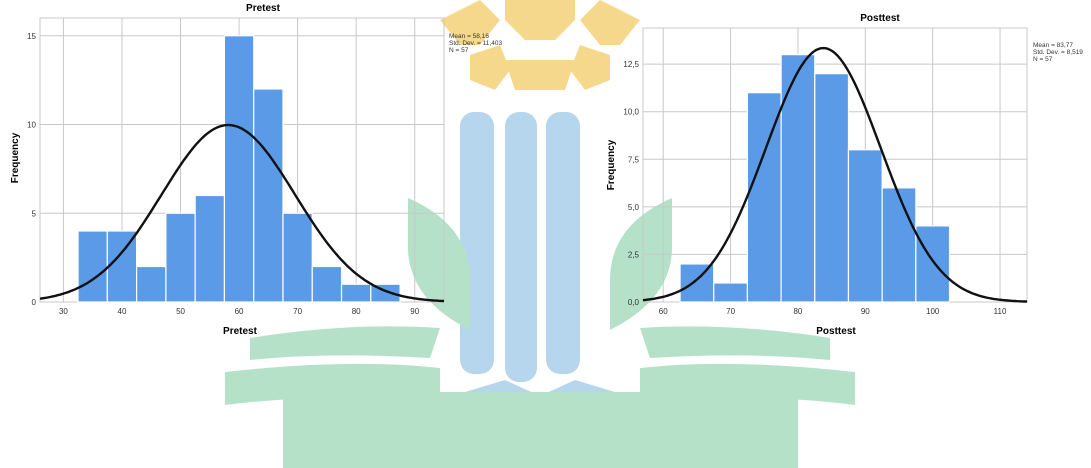  Describe the element at coordinates (540, 45) in the screenshot. I see `watermark-gold-ornament` at that location.